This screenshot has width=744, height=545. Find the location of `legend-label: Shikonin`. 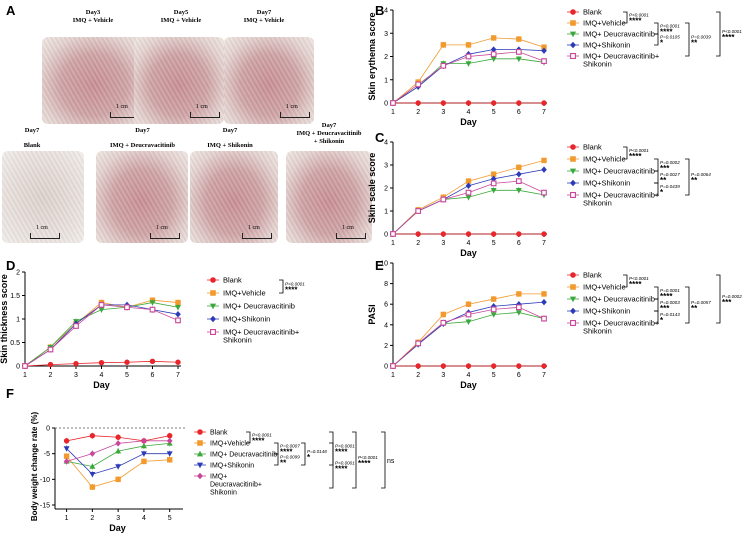

legend-label: Shikonin is located at coordinates (597, 64).